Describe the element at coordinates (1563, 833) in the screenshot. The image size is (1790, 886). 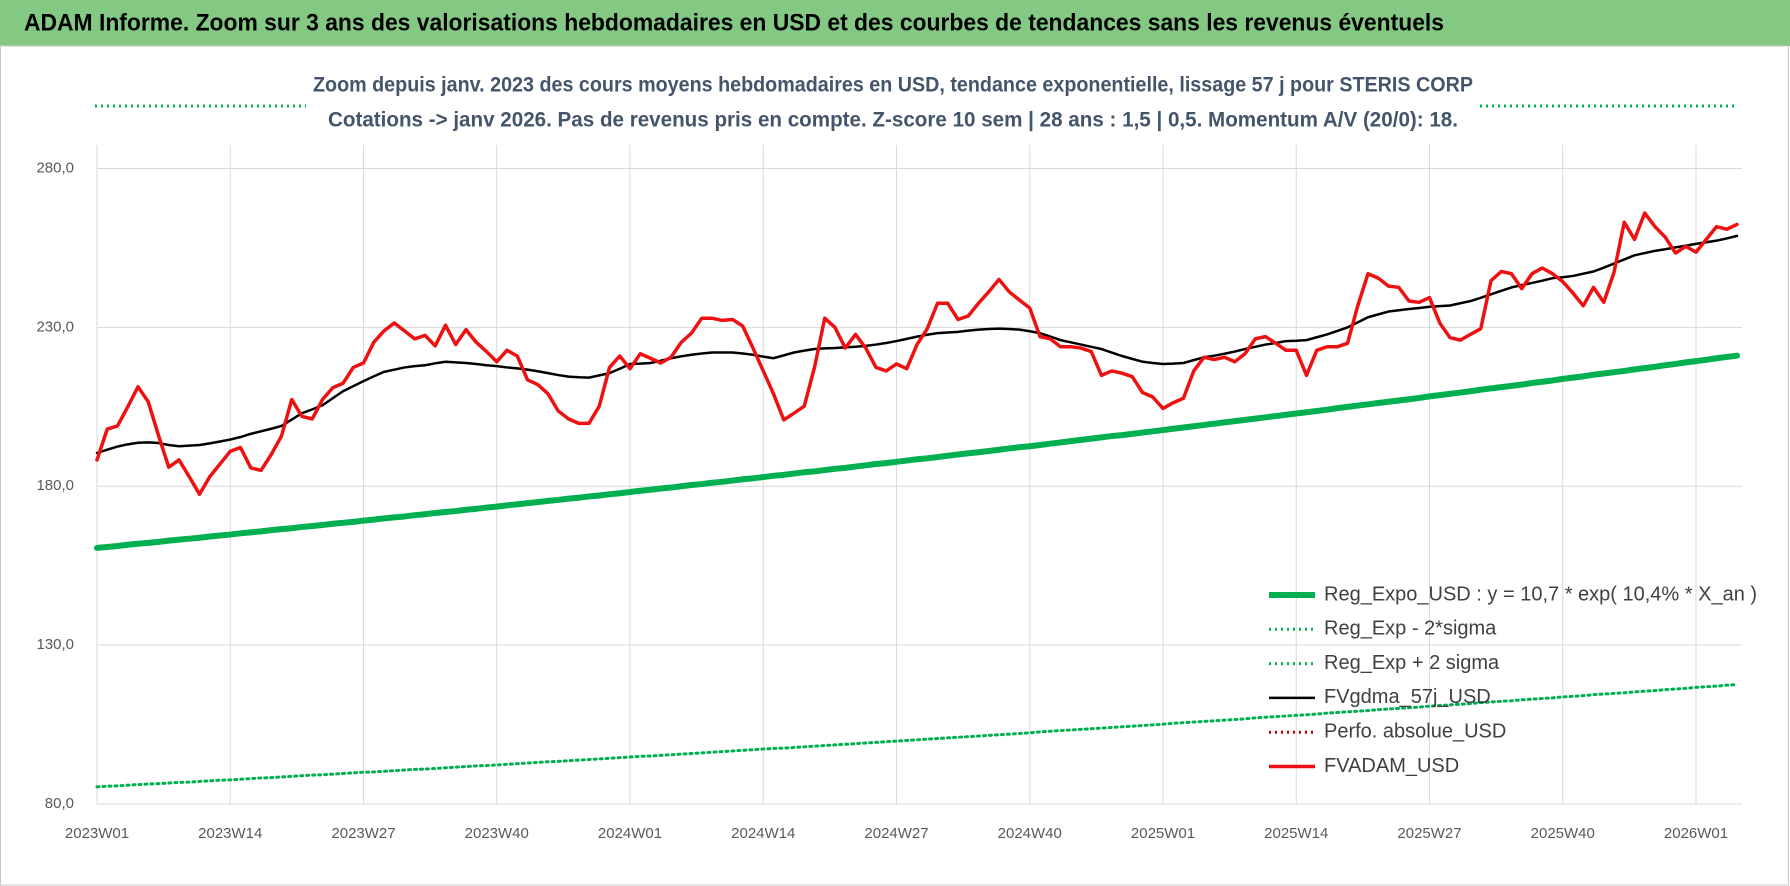
I see `x-tick-label: 2025W40` at that location.